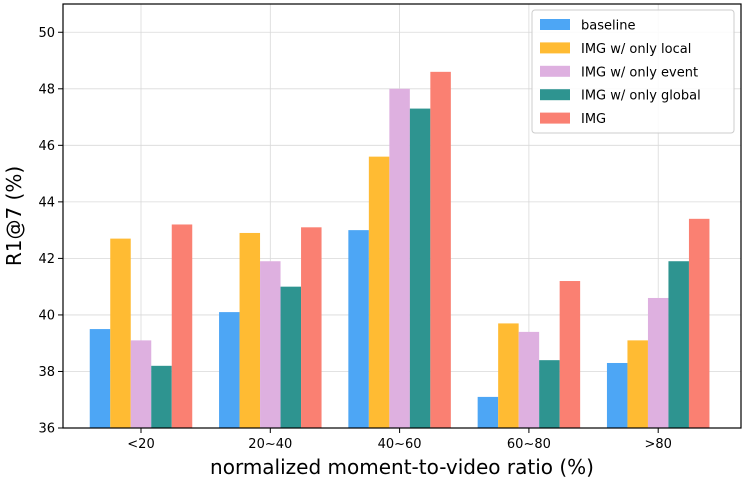 This screenshot has width=747, height=482. I want to click on x-tick-label: 40~60, so click(400, 444).